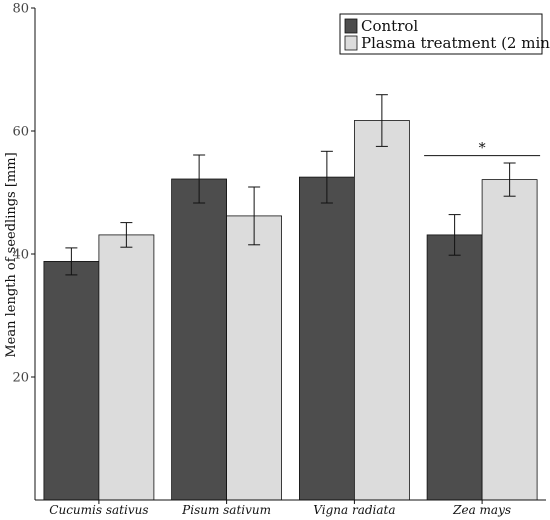  Describe the element at coordinates (455, 43) in the screenshot. I see `legend-label-1: Plasma treatment (2 min)` at that location.